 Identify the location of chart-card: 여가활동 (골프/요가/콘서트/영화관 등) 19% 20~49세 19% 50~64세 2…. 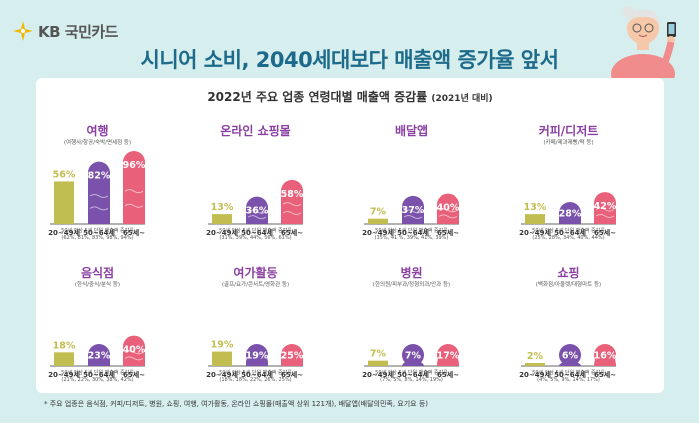
(255, 327).